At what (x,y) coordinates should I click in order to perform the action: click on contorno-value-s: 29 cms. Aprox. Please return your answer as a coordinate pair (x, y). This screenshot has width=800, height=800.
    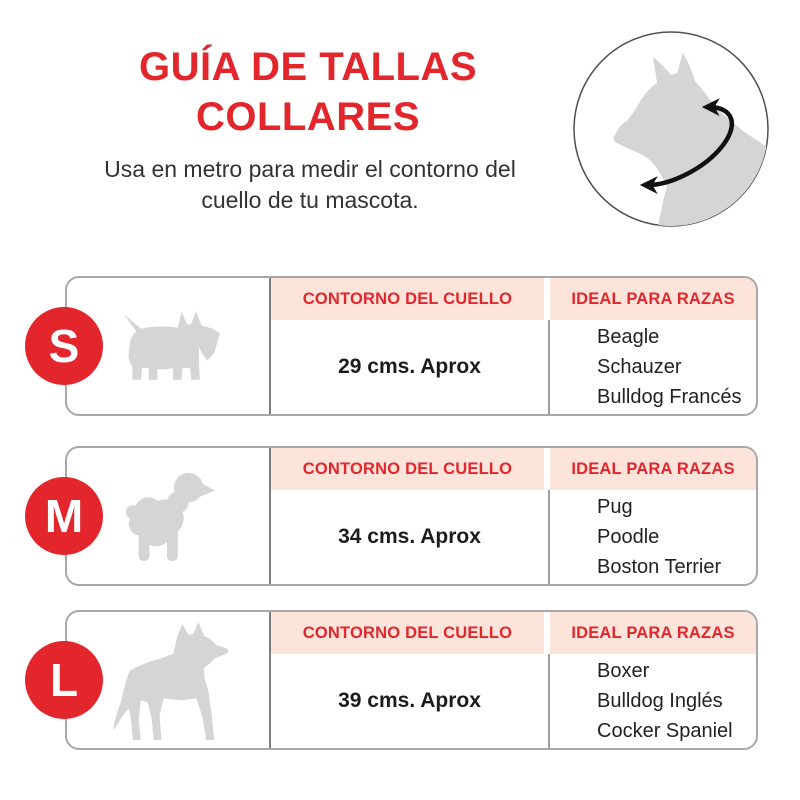
    Looking at the image, I should click on (409, 366).